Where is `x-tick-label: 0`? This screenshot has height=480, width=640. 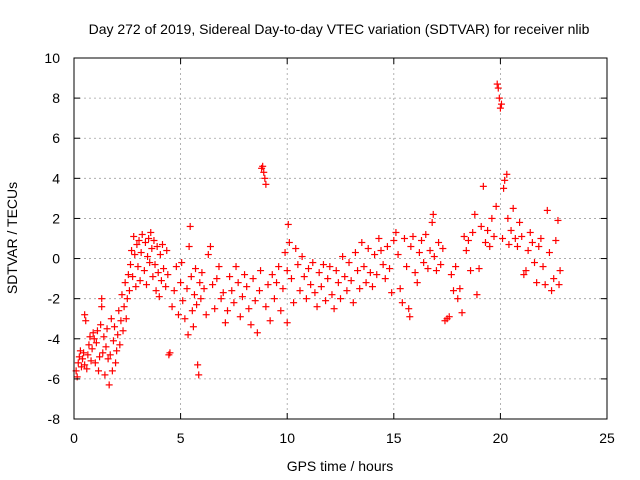 x-tick-label: 0 is located at coordinates (74, 438).